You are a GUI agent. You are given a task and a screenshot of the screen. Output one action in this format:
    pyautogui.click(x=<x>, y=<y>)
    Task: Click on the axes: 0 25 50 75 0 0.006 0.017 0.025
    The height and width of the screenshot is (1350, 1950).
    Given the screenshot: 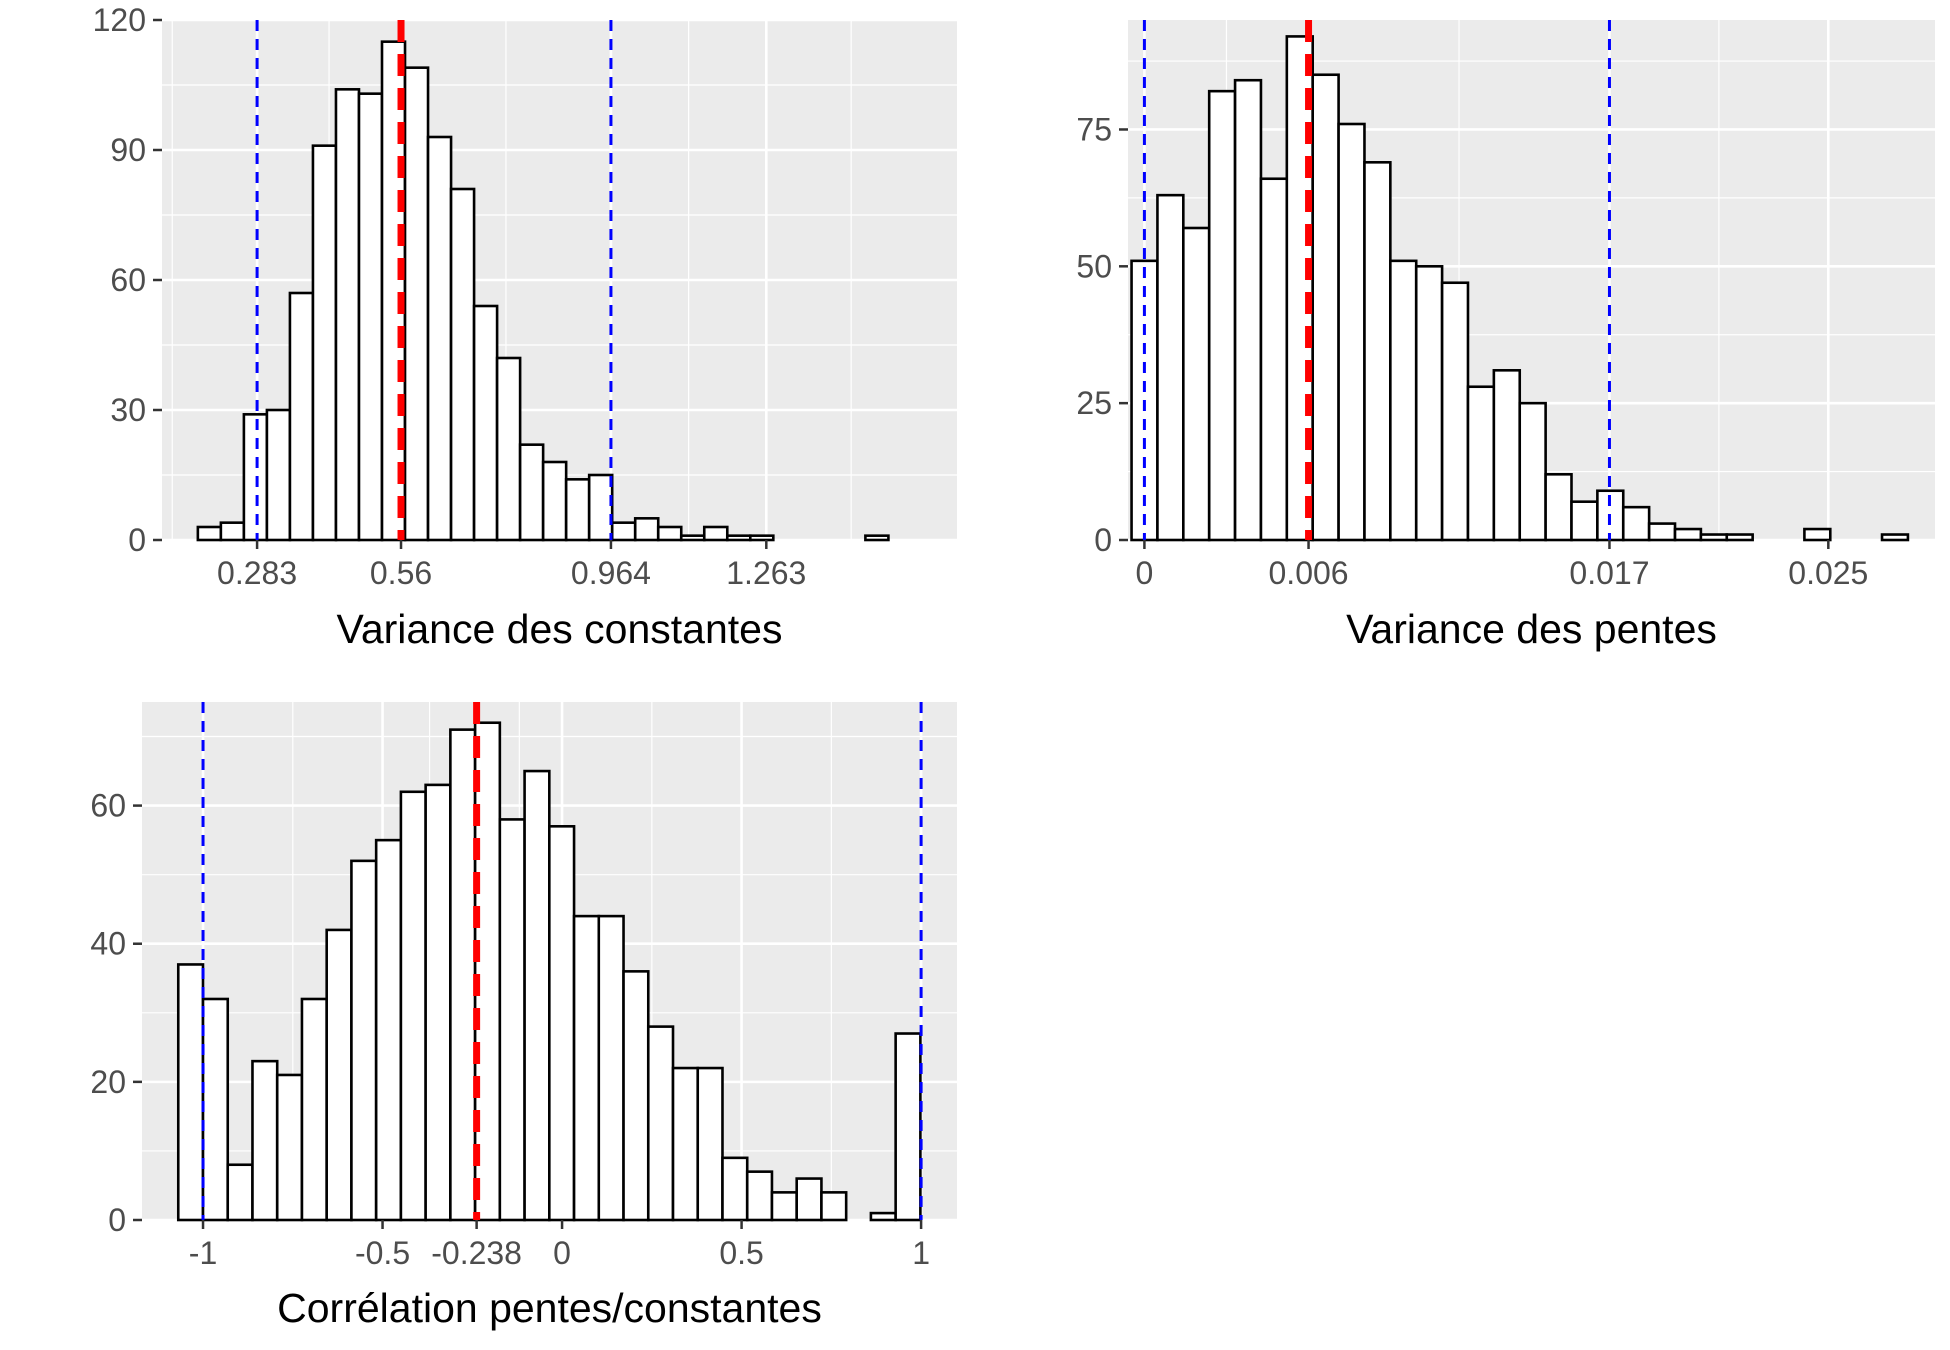 What is the action you would take?
    pyautogui.click(x=1472, y=351)
    